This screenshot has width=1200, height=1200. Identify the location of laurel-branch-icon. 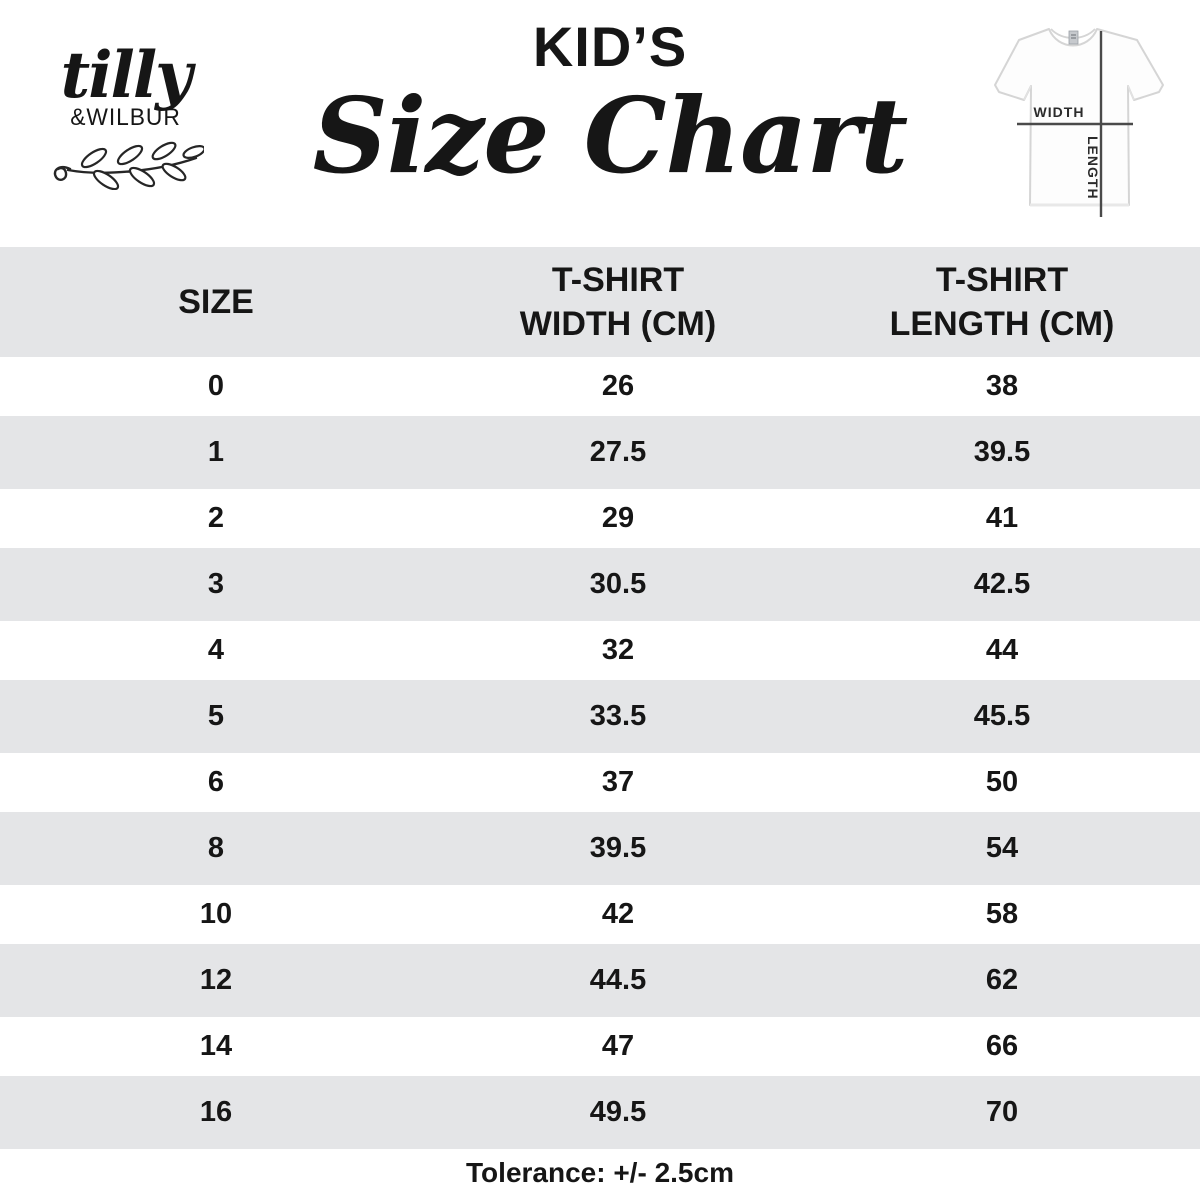
(128, 165).